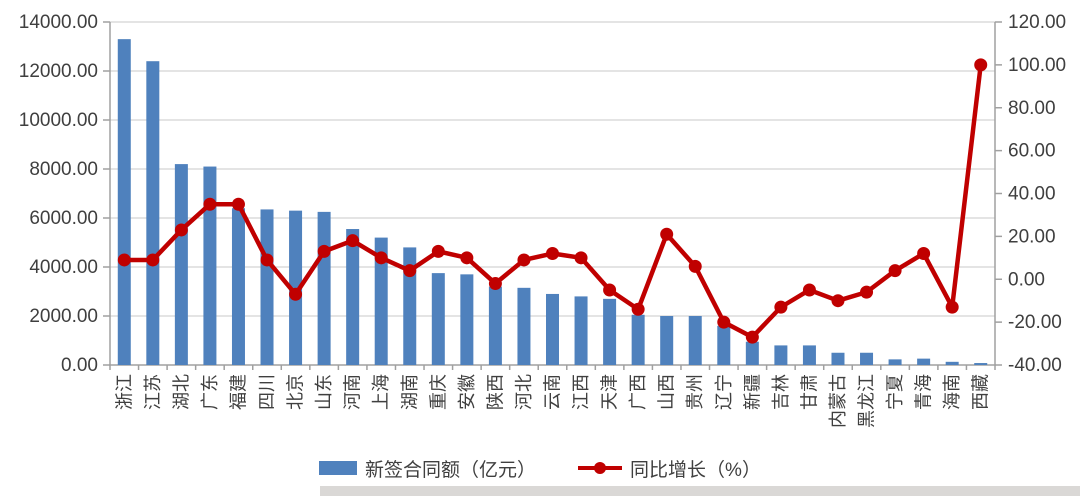  I want to click on bar-福建, so click(238, 286).